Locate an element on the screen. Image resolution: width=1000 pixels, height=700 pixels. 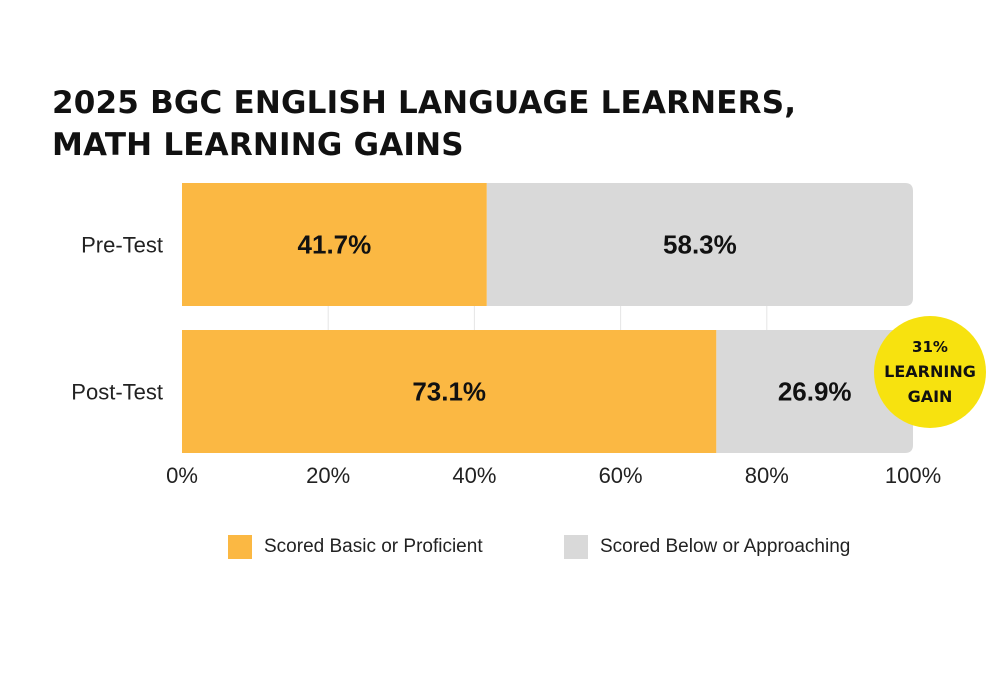
x-tick-label-0: 0% is located at coordinates (182, 475).